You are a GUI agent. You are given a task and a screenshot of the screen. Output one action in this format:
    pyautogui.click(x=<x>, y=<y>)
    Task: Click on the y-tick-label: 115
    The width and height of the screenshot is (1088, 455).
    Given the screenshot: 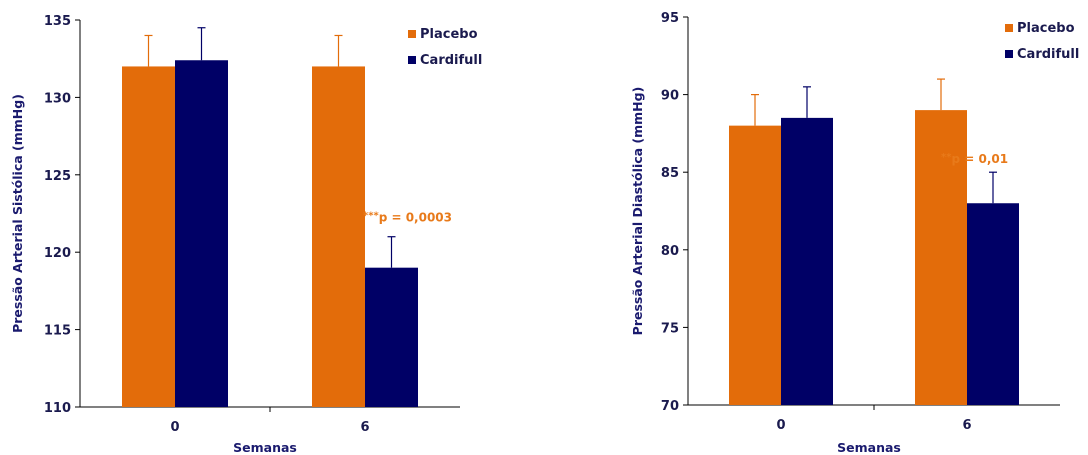 What is the action you would take?
    pyautogui.click(x=57, y=331)
    